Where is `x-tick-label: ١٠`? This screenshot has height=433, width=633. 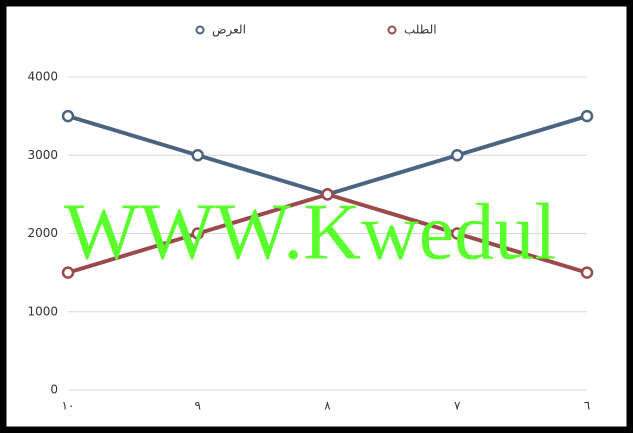 x-tick-label: ١٠ is located at coordinates (68, 406).